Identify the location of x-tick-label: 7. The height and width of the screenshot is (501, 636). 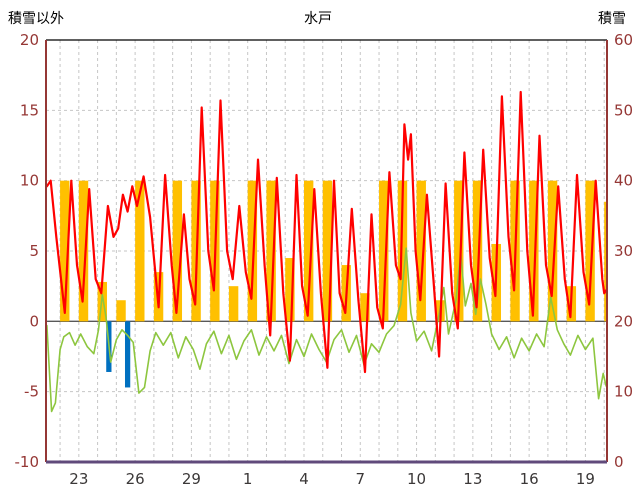
(360, 479).